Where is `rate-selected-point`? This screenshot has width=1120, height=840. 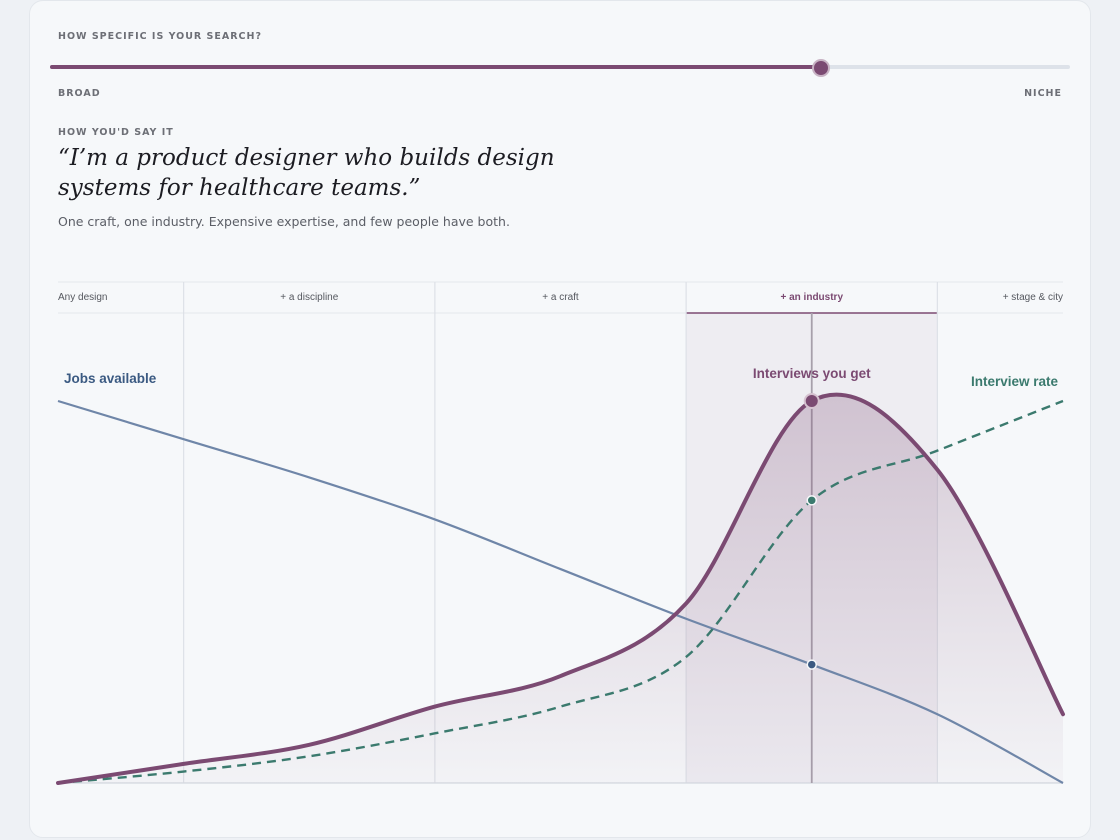
rate-selected-point is located at coordinates (811, 500).